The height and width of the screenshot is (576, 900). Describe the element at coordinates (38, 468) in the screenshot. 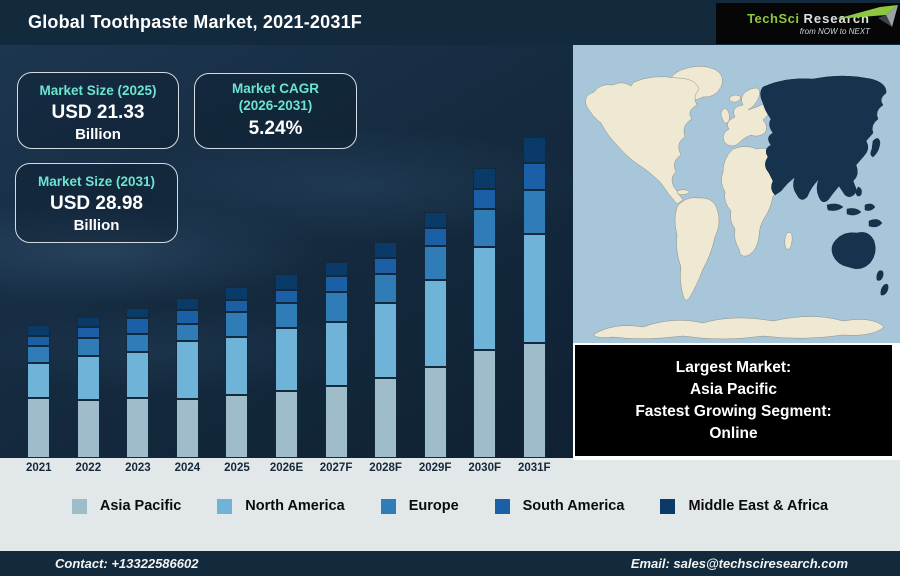

I see `x-axis-label-2021: 2021` at that location.